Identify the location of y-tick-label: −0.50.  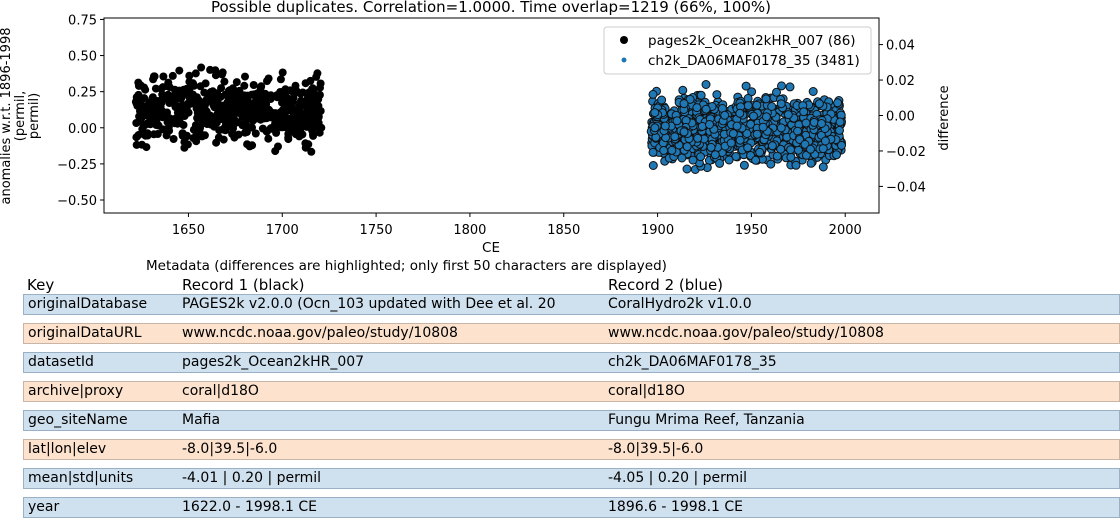
(77, 201).